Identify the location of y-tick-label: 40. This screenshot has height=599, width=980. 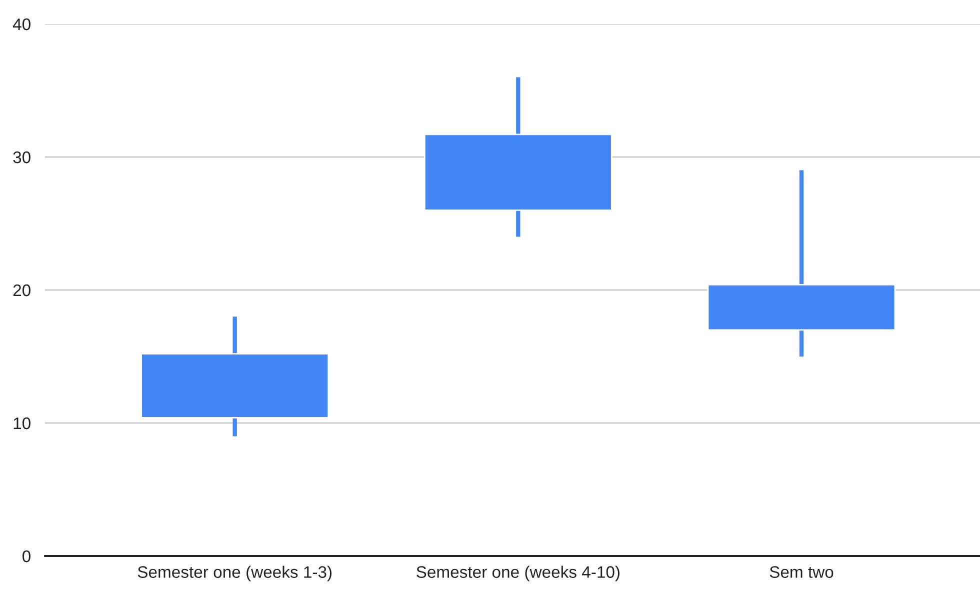
(21, 24).